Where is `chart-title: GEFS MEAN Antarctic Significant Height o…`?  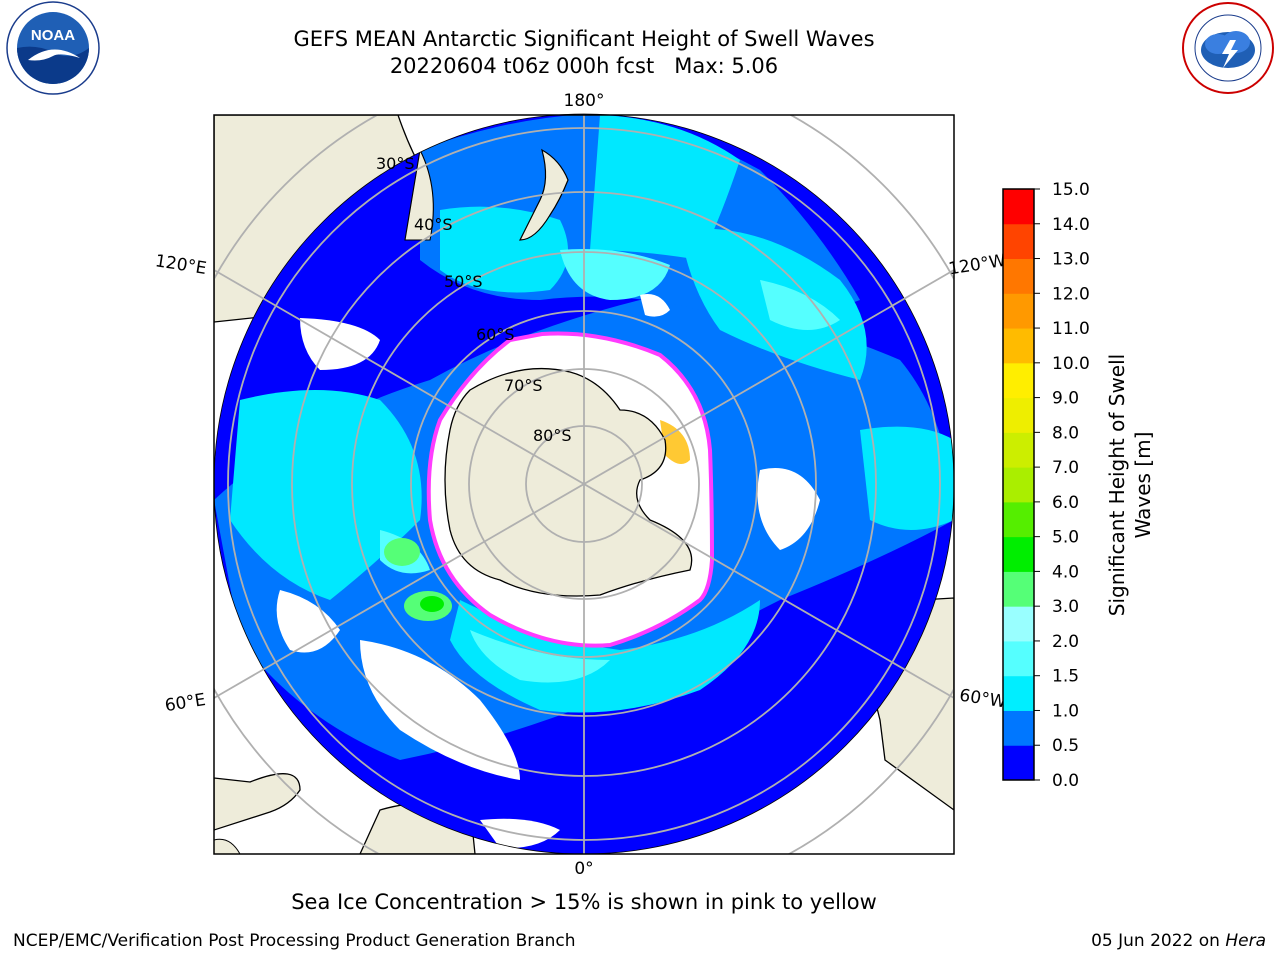 chart-title: GEFS MEAN Antarctic Significant Height o… is located at coordinates (584, 39).